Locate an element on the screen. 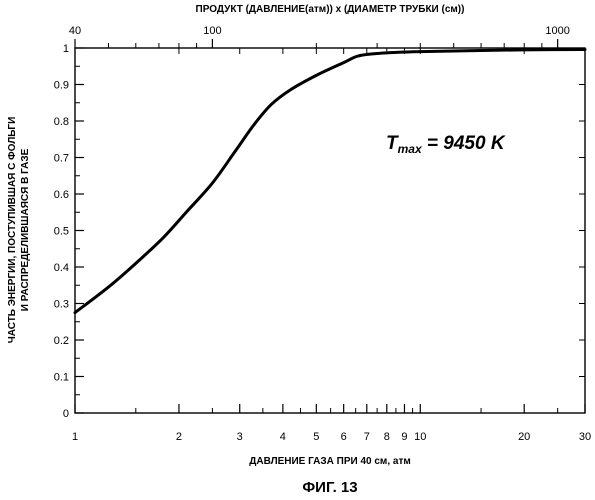 The image size is (595, 500). y-tick-label: 0.1 is located at coordinates (61, 378).